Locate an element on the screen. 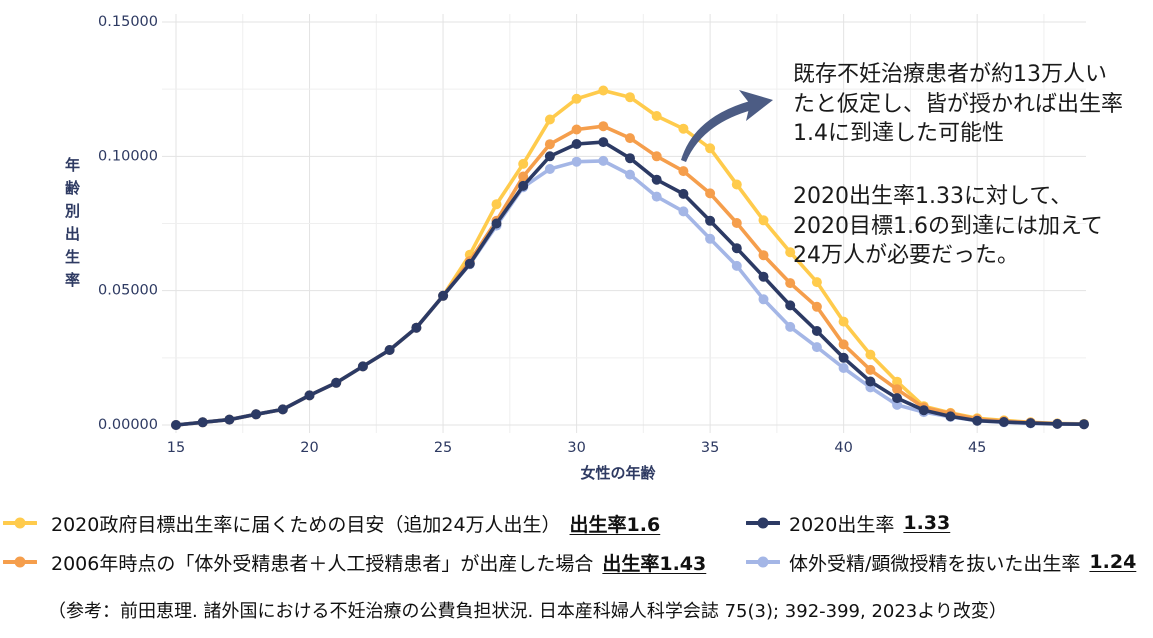 The image size is (1153, 638). x-tick-label: 15 is located at coordinates (176, 448).